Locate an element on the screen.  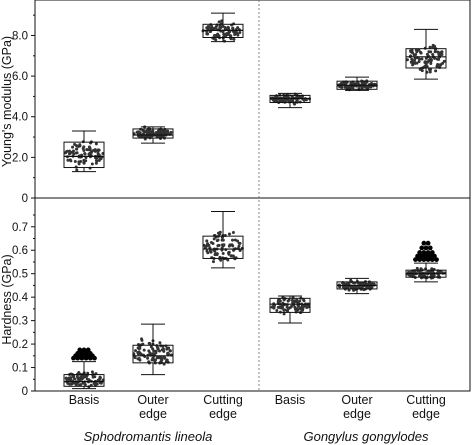
x-category-label: Basis is located at coordinates (290, 400).